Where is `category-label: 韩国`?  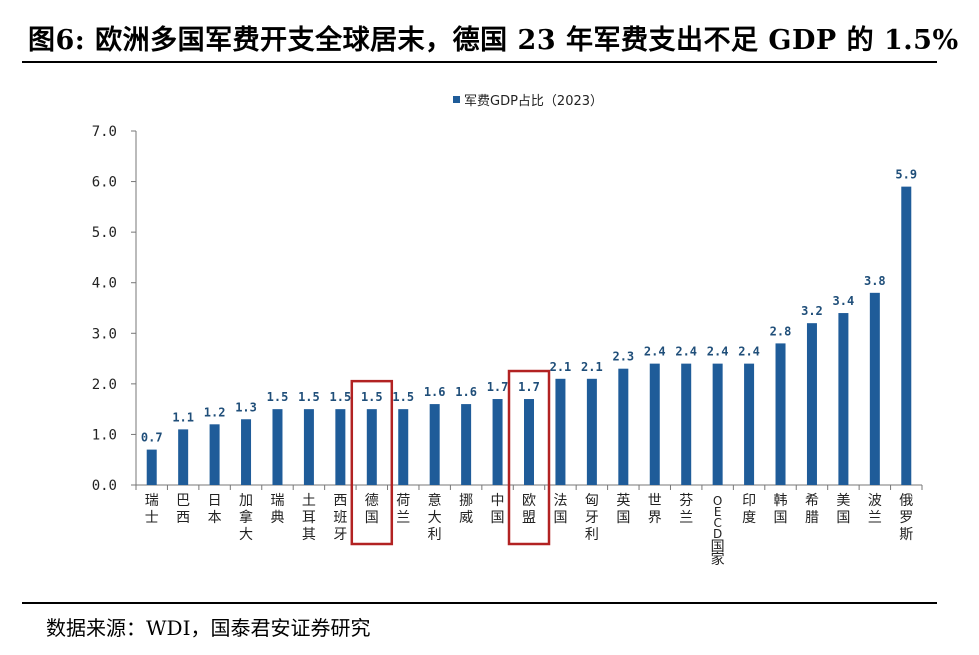 category-label: 韩国 is located at coordinates (781, 509).